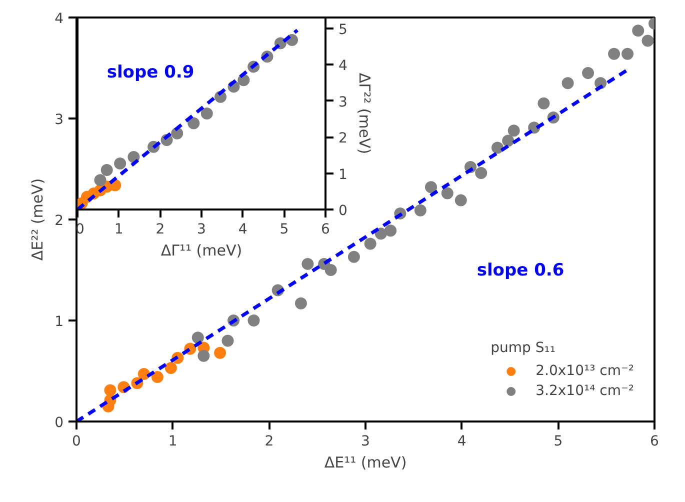 The image size is (685, 502). What do you see at coordinates (343, 138) in the screenshot?
I see `y-tick-label: 2` at bounding box center [343, 138].